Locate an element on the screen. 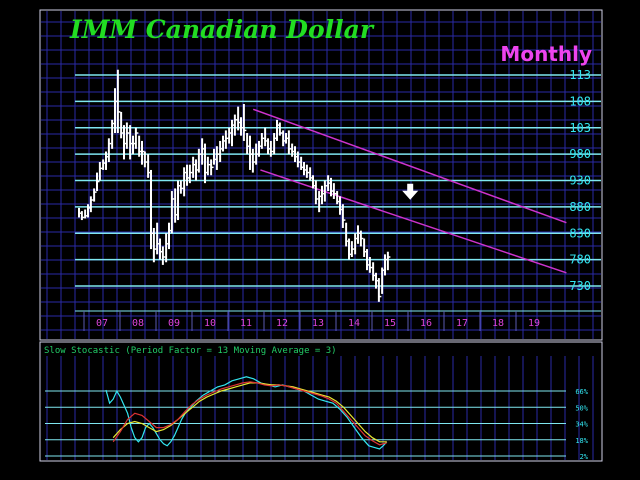 The image size is (640, 480). indicator-level-labels: 66% 50% 34% 18% 2% is located at coordinates (581, 424).